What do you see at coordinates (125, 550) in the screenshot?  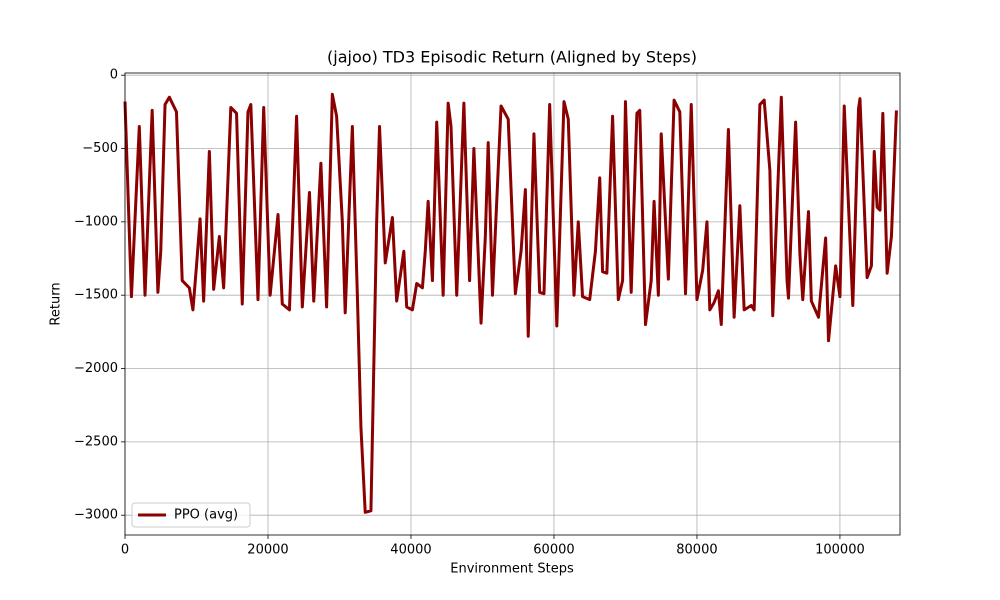 I see `x-tick-label: 0` at bounding box center [125, 550].